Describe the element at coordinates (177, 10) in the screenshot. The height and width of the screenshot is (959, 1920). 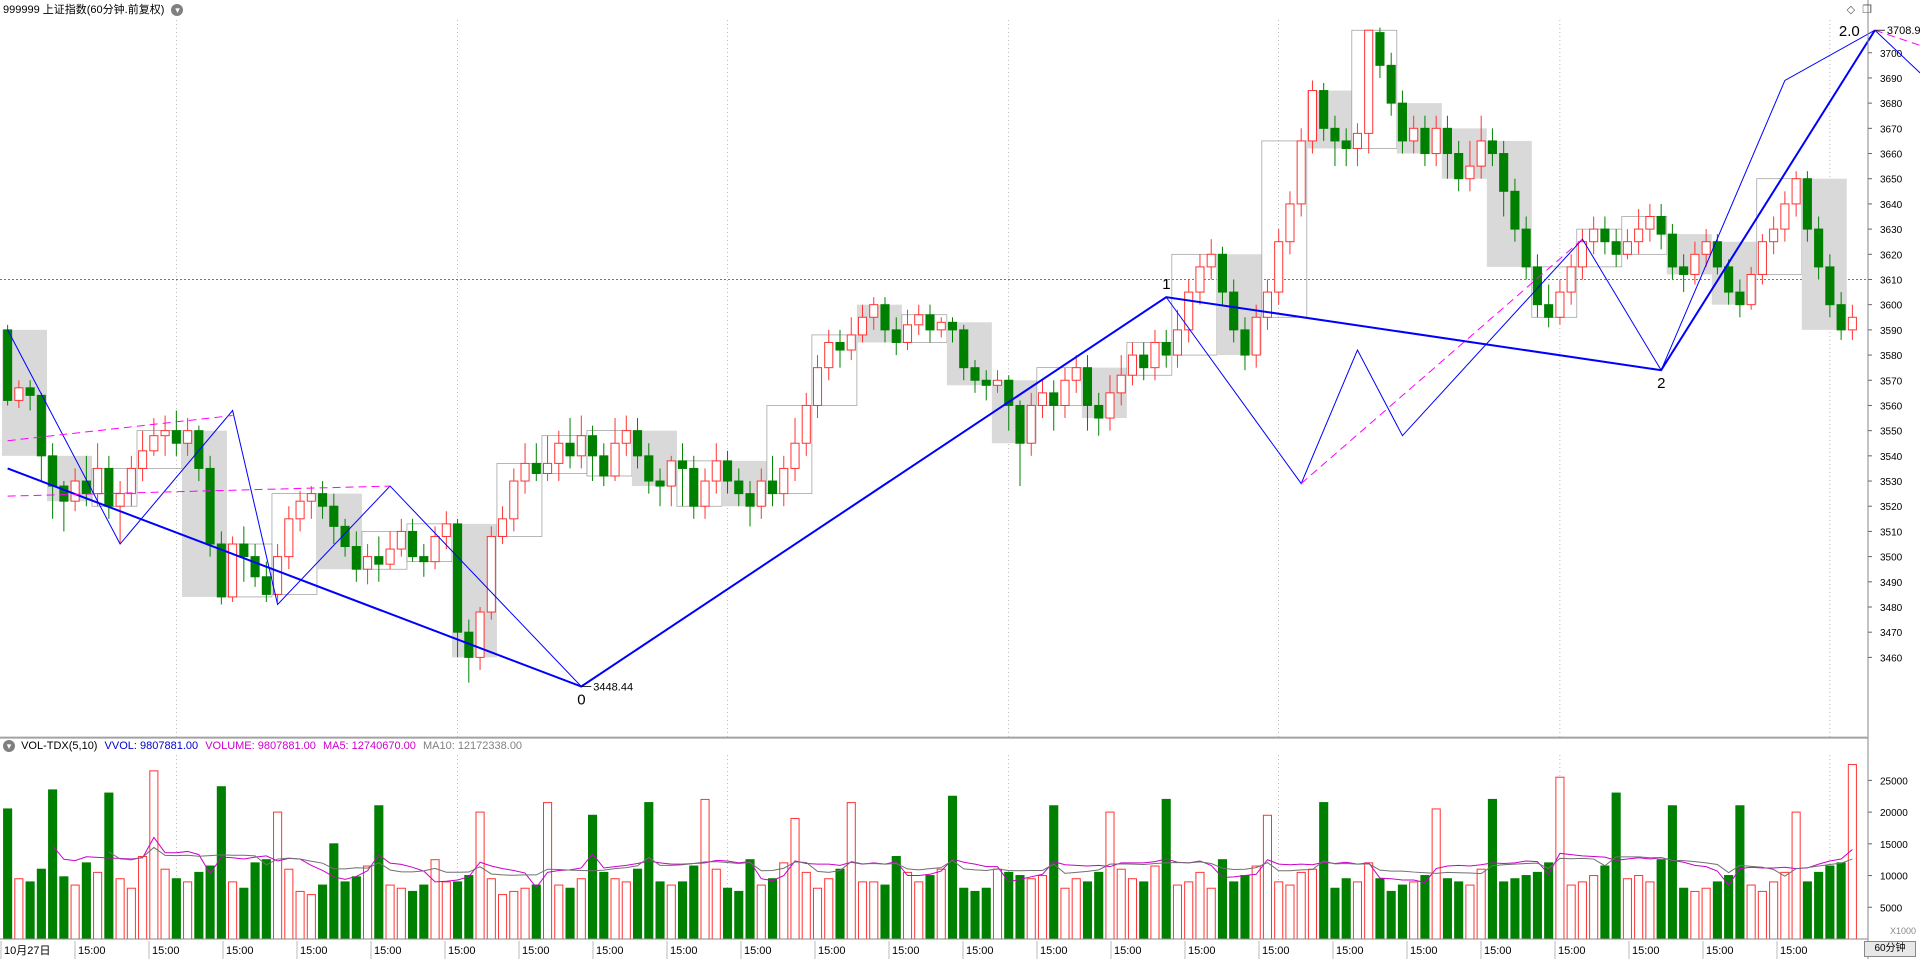
I see `chevron-down-icon: ▾` at that location.